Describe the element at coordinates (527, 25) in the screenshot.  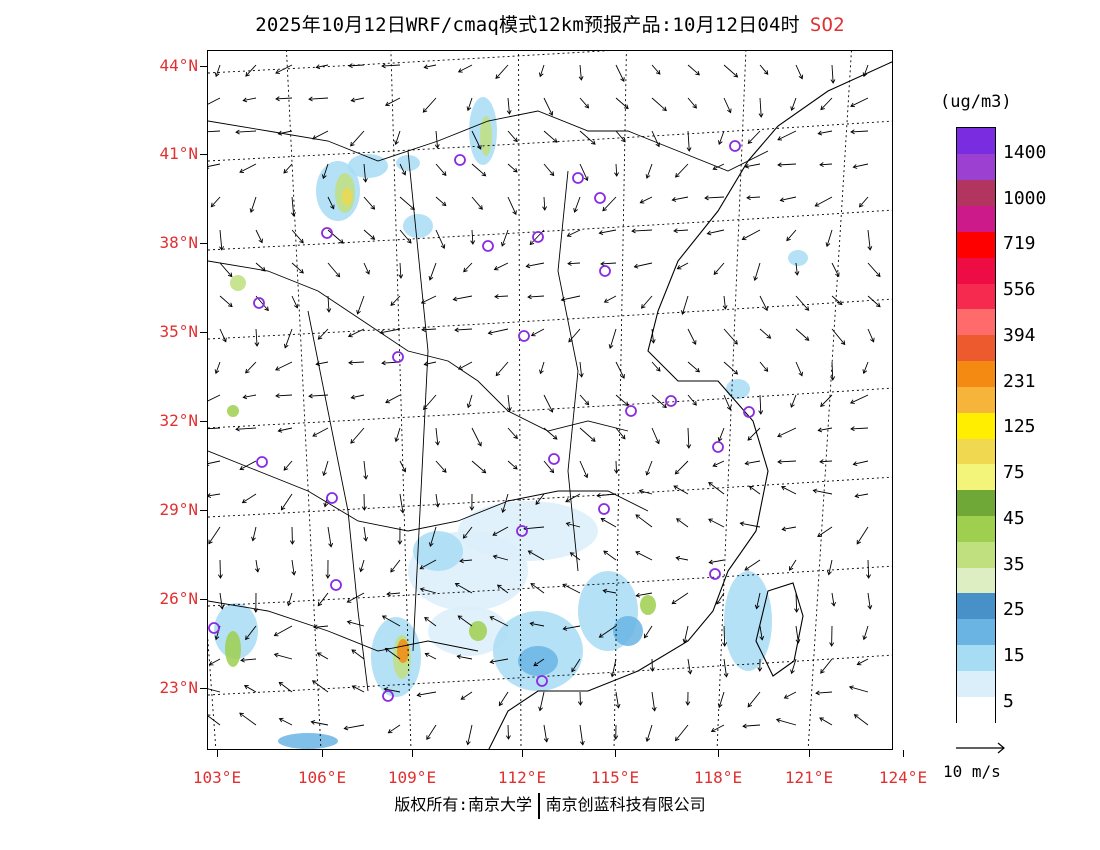
I see `title-main: 2025年10月12日WRF/cmaq模式12km预报产品:10月12日04时` at that location.